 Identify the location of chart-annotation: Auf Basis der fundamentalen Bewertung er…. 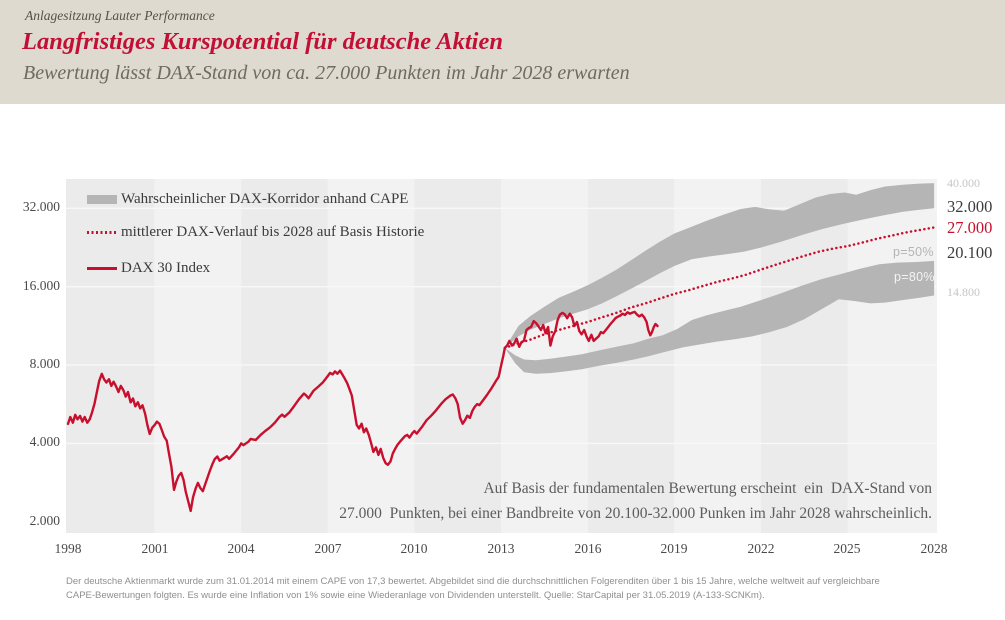
(635, 501).